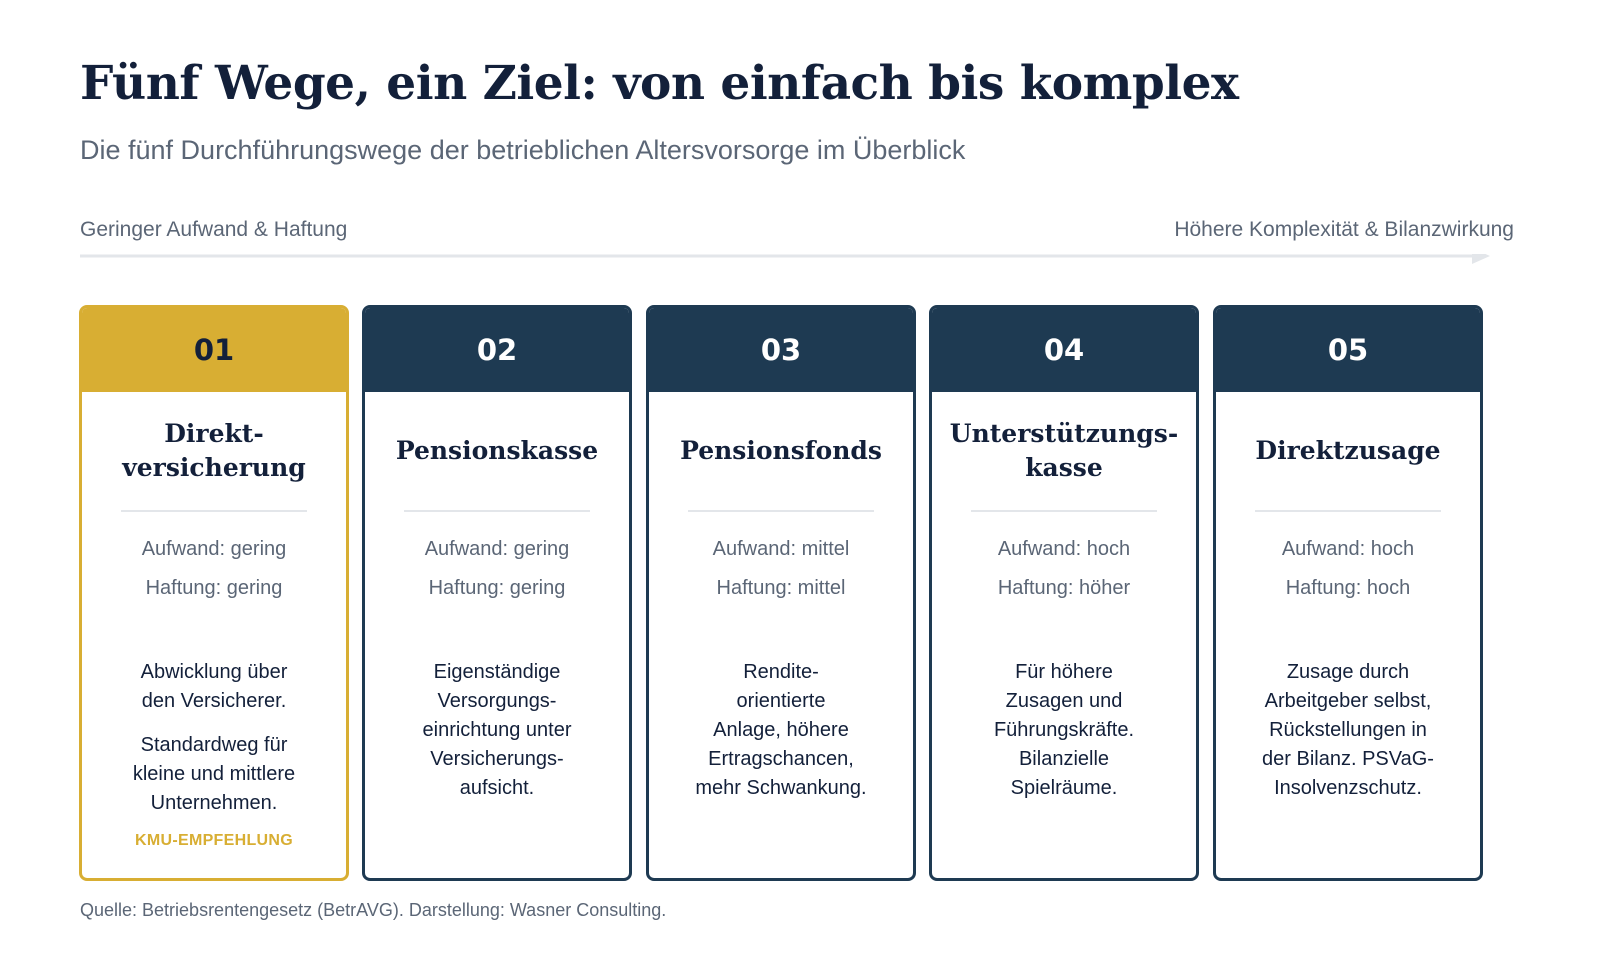 Image resolution: width=1600 pixels, height=960 pixels. Describe the element at coordinates (1348, 450) in the screenshot. I see `card-name: Direktzusage` at that location.